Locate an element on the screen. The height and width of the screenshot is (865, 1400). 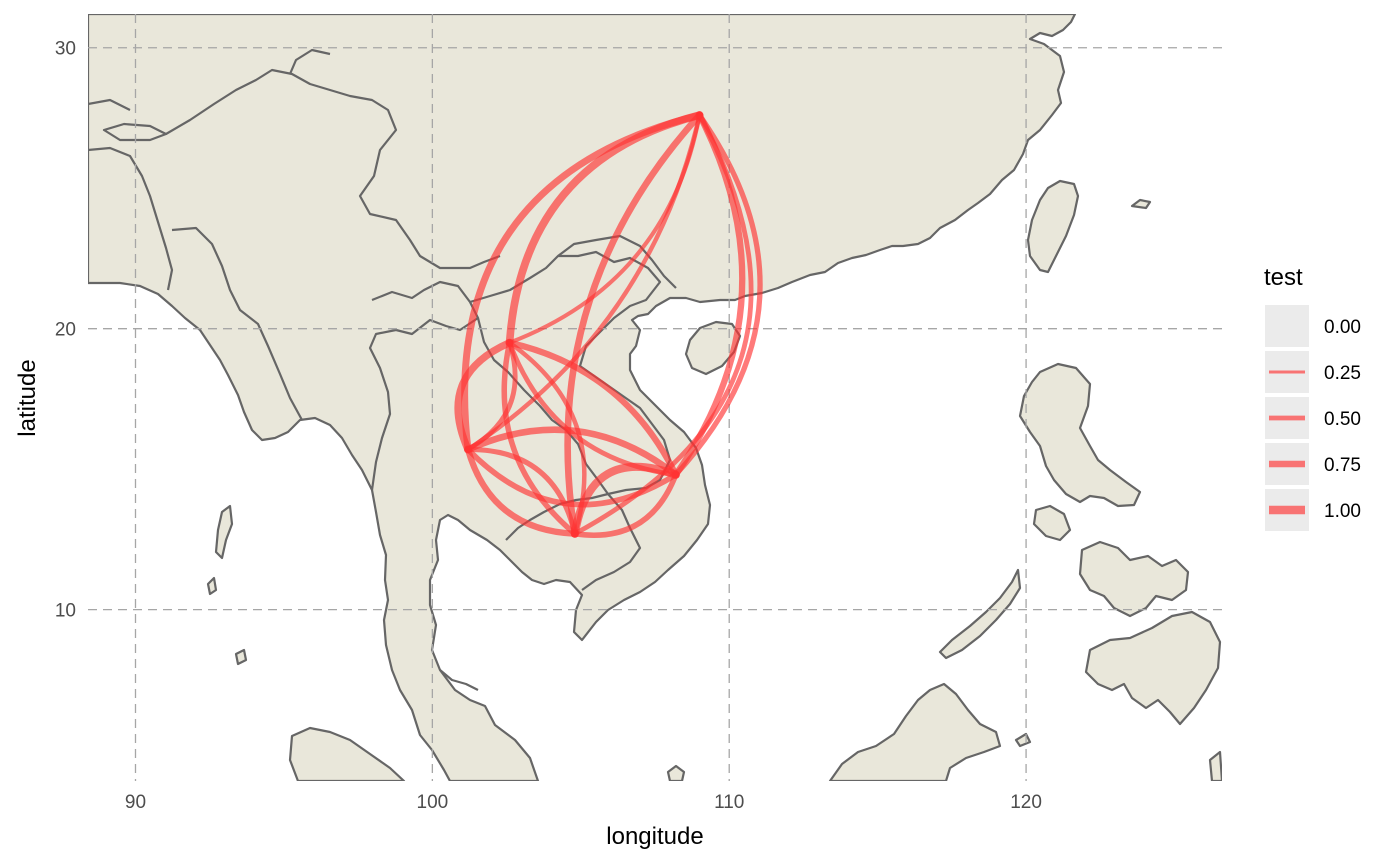
malaysia-thailand-border is located at coordinates (459, 680).